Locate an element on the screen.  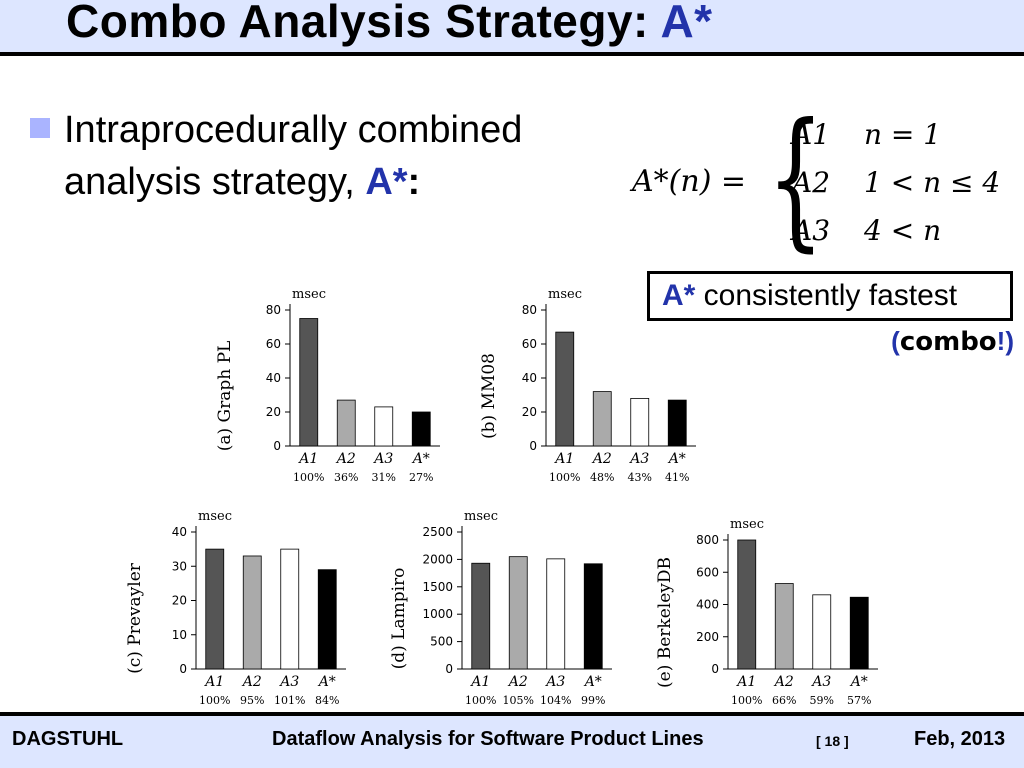
formula-lhs: A*(n) = is located at coordinates (689, 181).